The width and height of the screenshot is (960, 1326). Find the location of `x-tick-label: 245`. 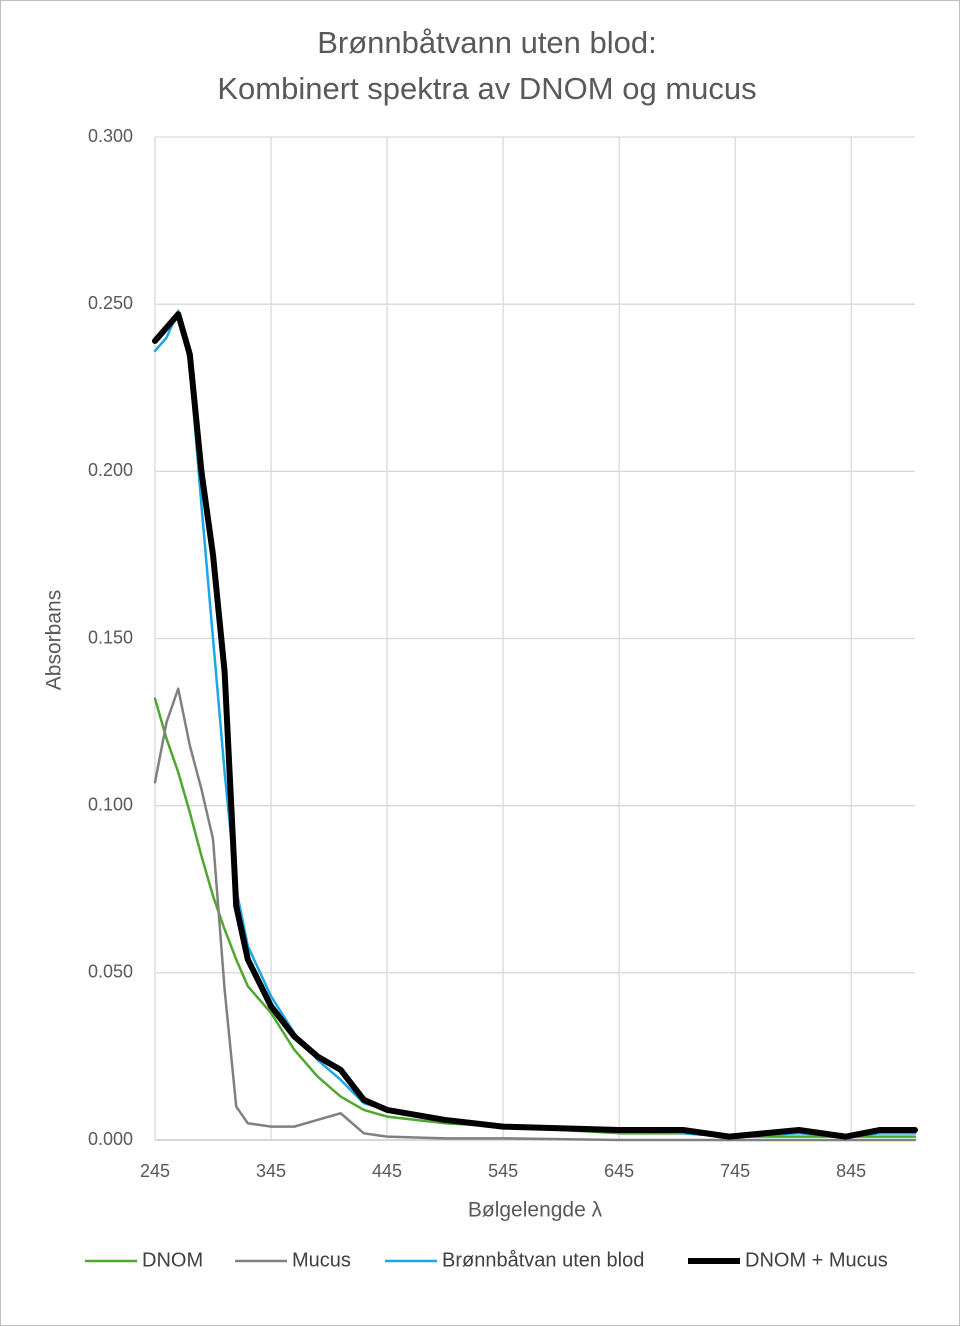

x-tick-label: 245 is located at coordinates (155, 1171).